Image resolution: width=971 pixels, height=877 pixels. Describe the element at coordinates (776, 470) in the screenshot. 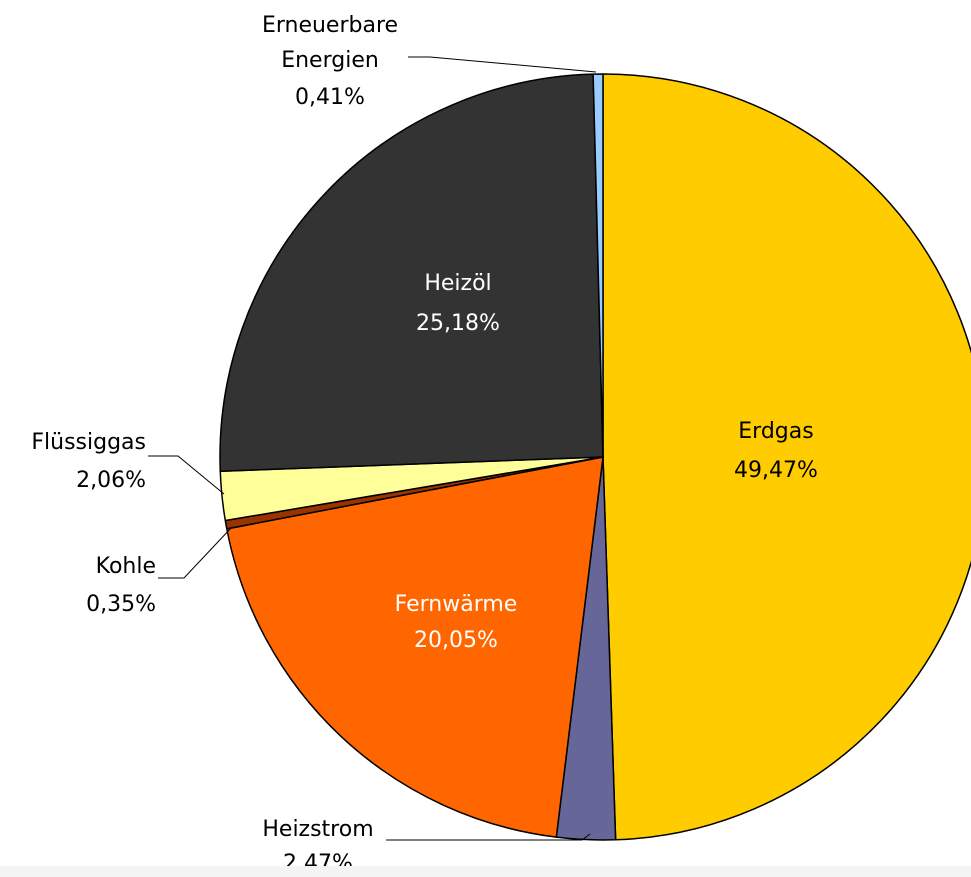

I see `label-erdgas-value: 49,47%` at that location.